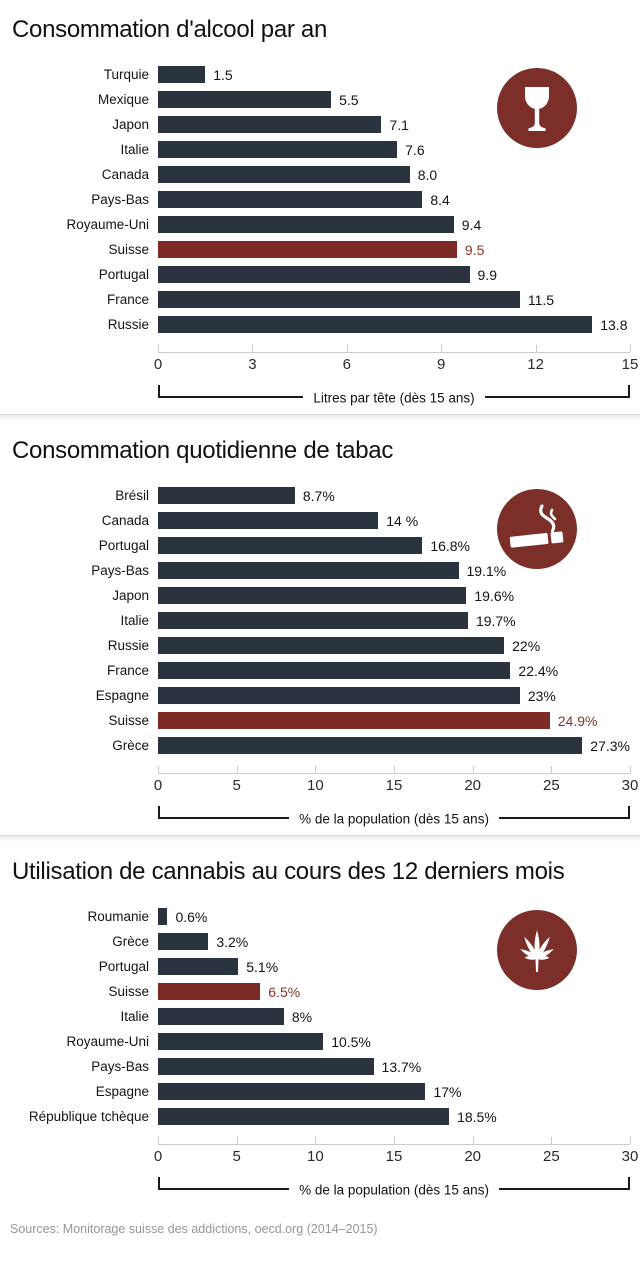  I want to click on value-label: 23%, so click(541, 695).